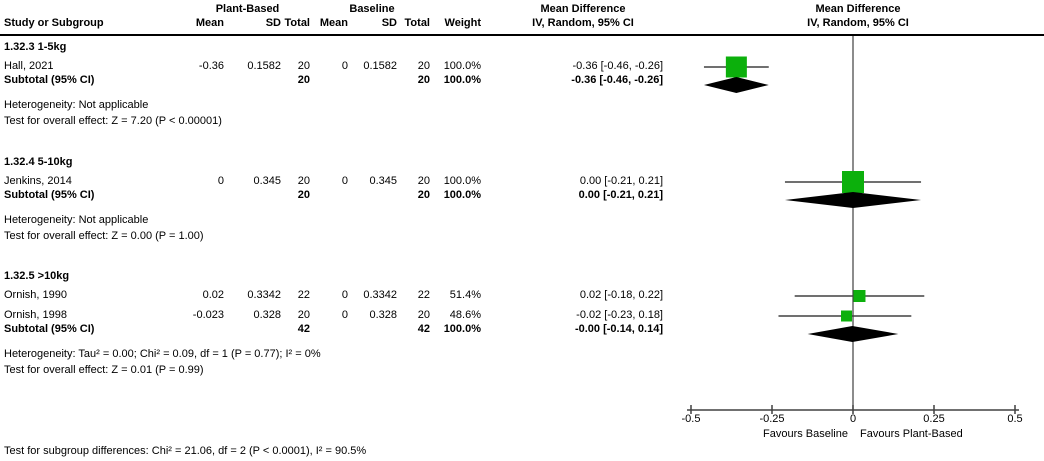 This screenshot has width=1044, height=461. Describe the element at coordinates (583, 23) in the screenshot. I see `col-header-ci-text: IV, Random, 95% CI` at that location.